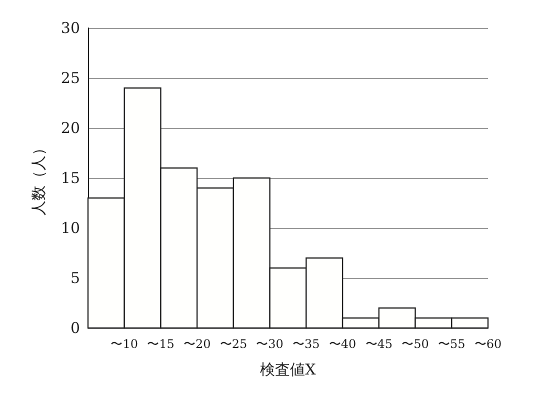 This screenshot has height=400, width=542. What do you see at coordinates (197, 344) in the screenshot?
I see `x-tick-label: 〜20` at bounding box center [197, 344].